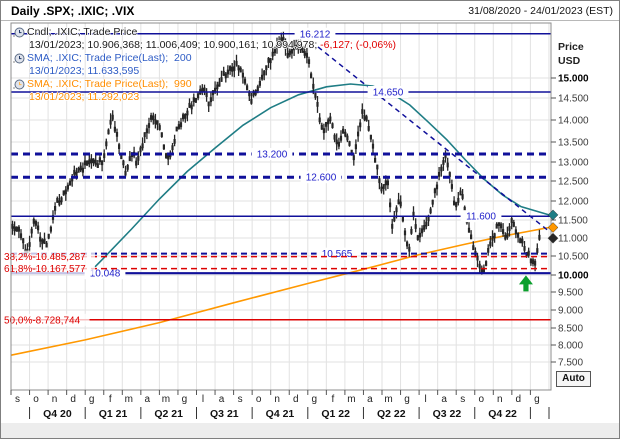  Describe the element at coordinates (540, 11) in the screenshot. I see `date-range: 31/08/2020 - 24/01/2023 (EST)` at that location.